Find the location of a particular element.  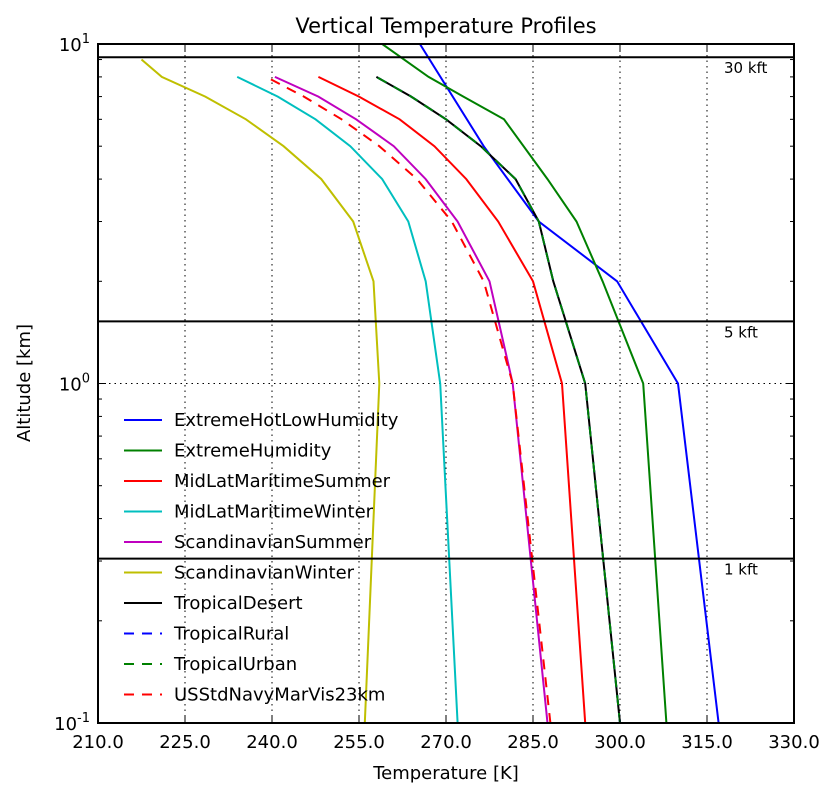

legend-label: TropicalUrban is located at coordinates (235, 664).